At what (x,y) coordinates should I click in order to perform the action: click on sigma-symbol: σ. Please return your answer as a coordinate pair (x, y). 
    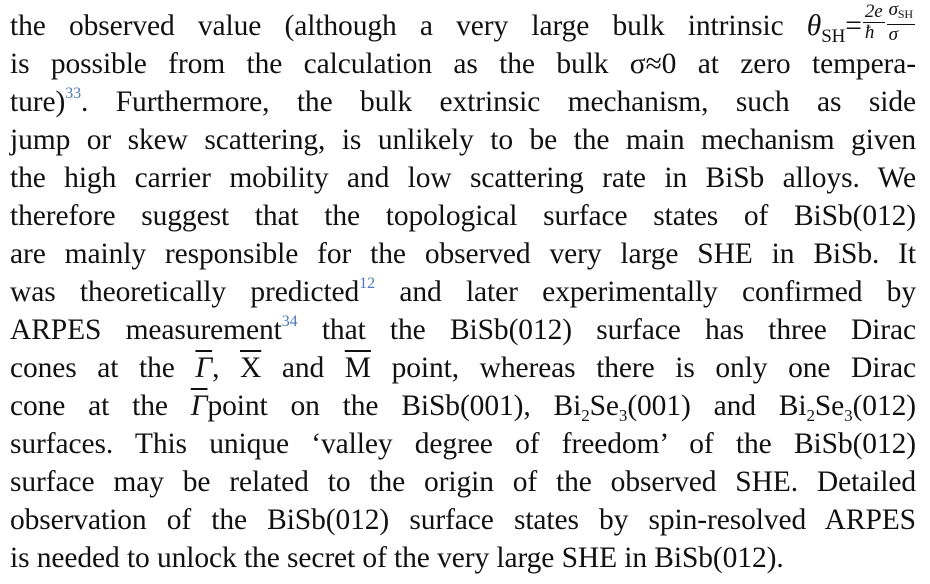
    Looking at the image, I should click on (893, 10).